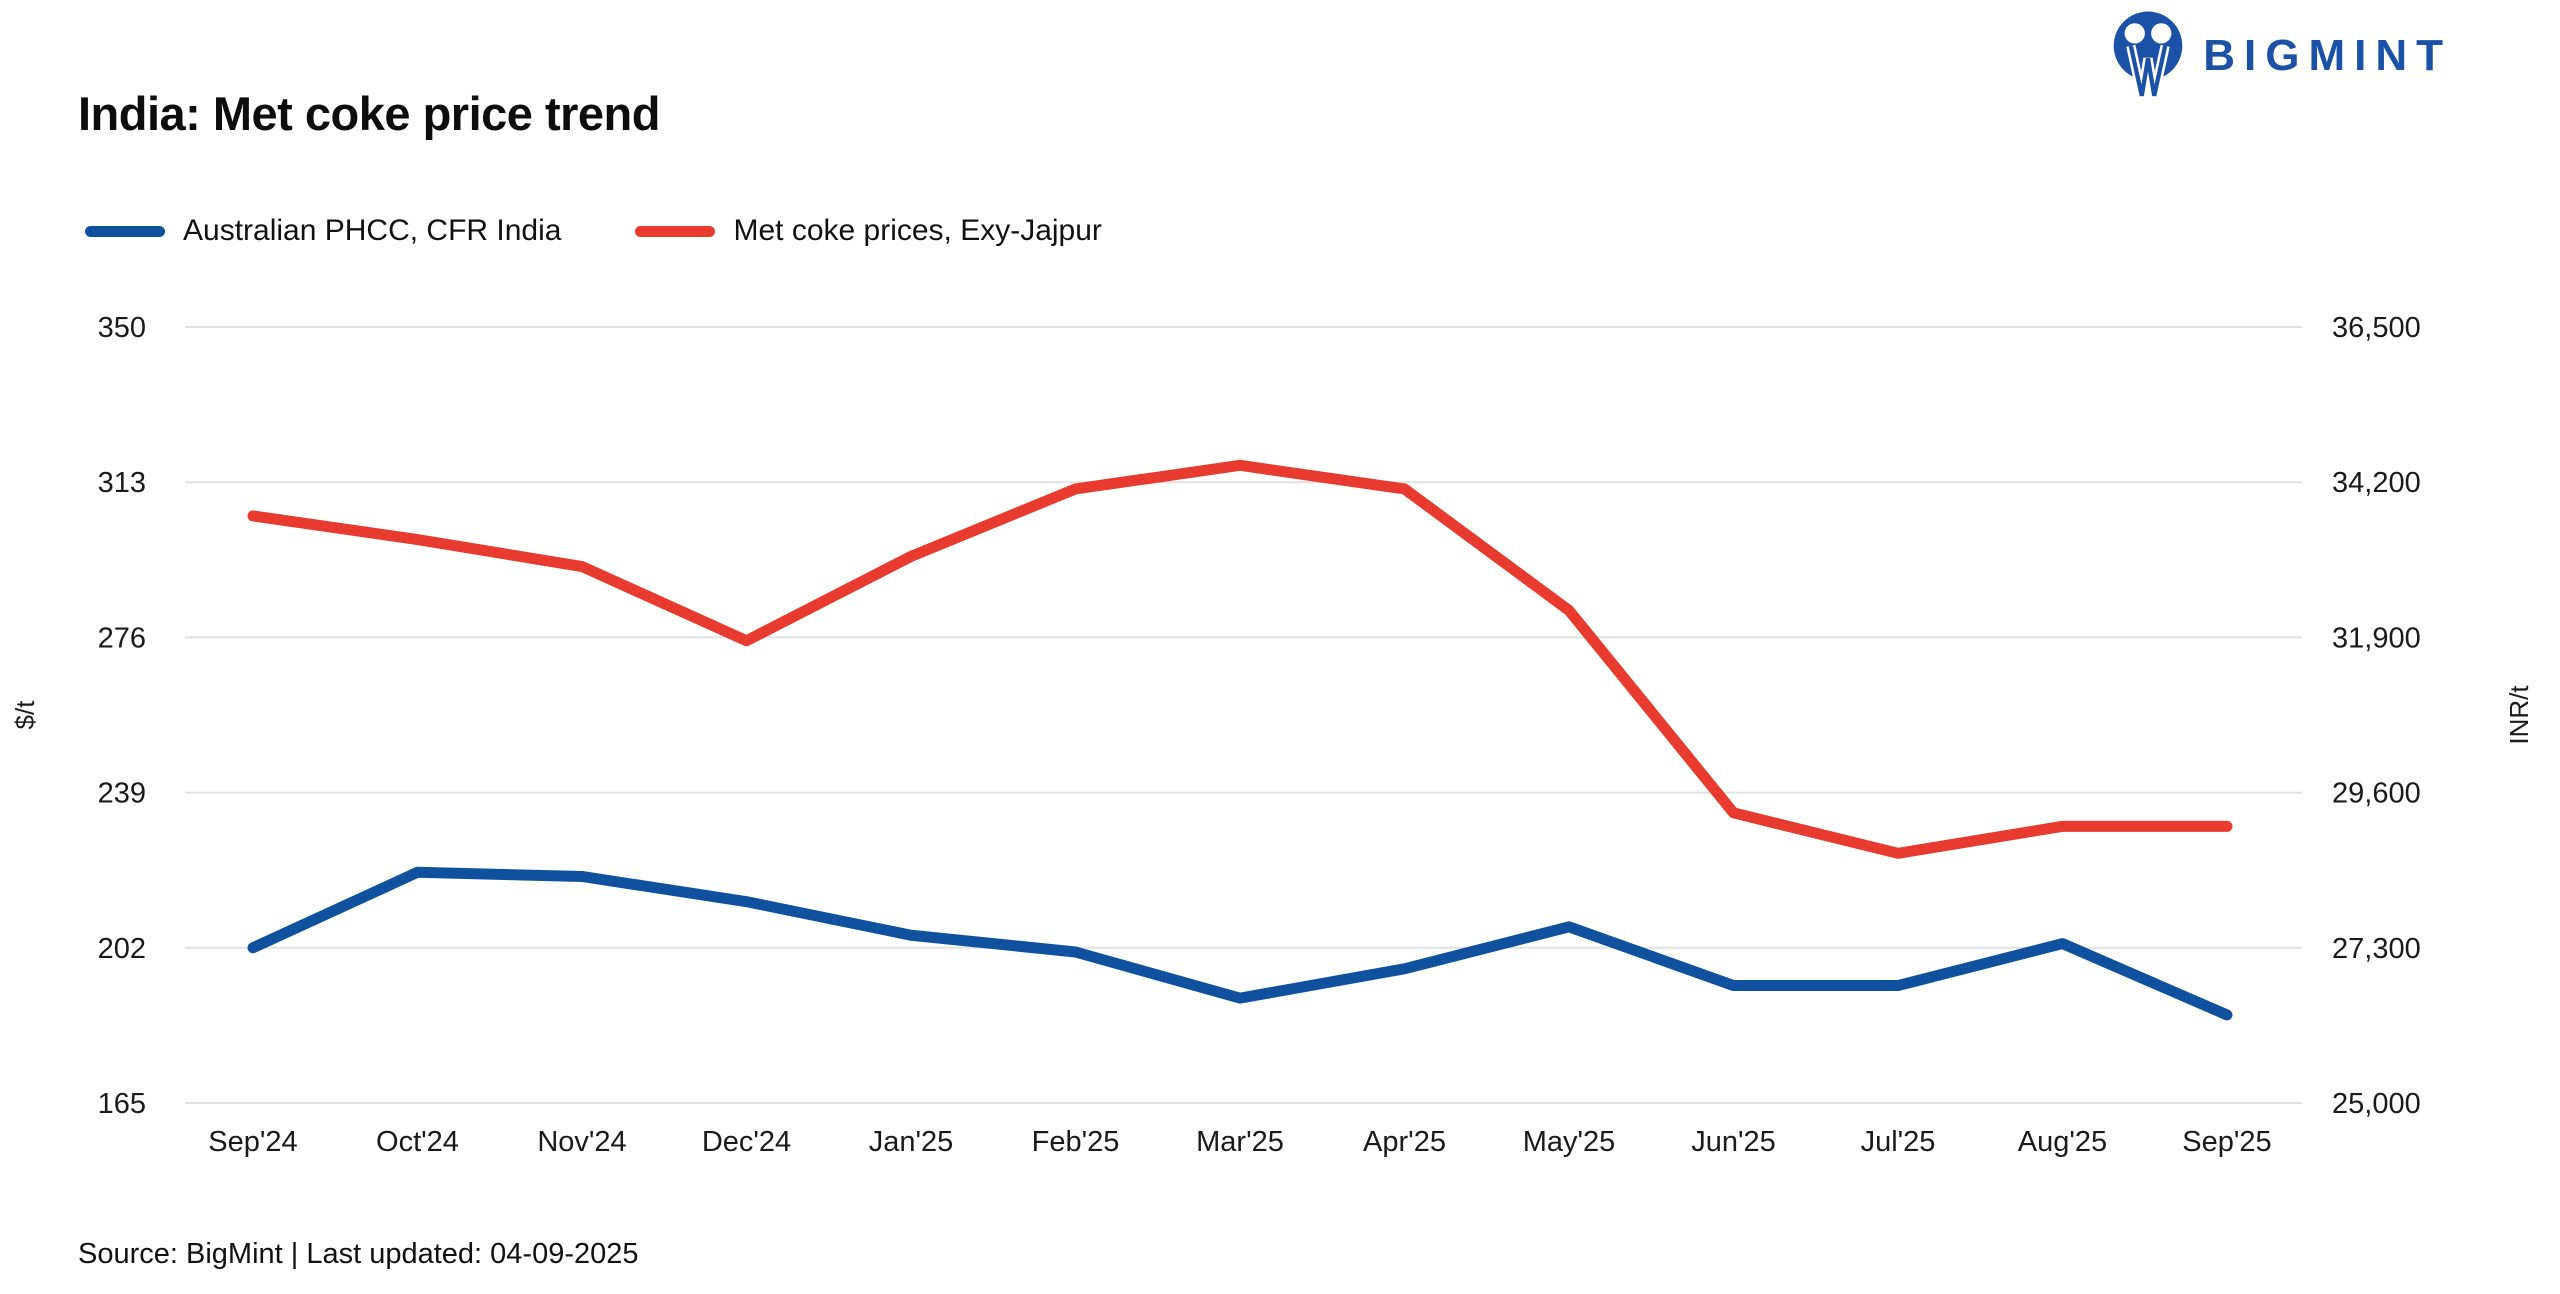 This screenshot has height=1294, width=2560. I want to click on x-axis-tick-label: Nov'24, so click(581, 1142).